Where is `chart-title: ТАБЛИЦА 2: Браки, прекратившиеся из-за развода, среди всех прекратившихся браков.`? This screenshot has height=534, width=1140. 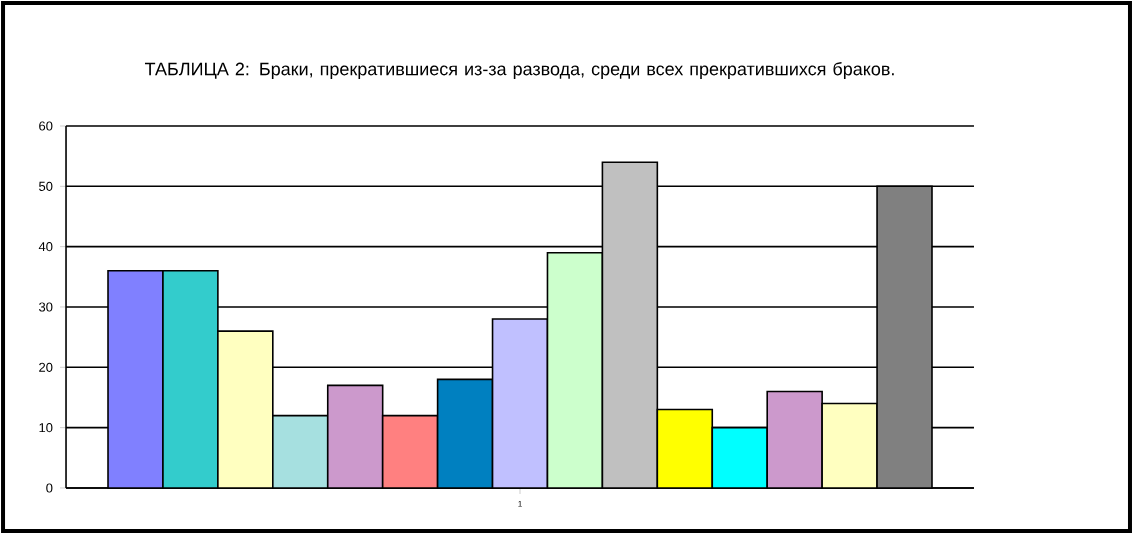
chart-title: ТАБЛИЦА 2: Браки, прекратившиеся из-за развода, среди всех прекратившихся браков. is located at coordinates (519, 70).